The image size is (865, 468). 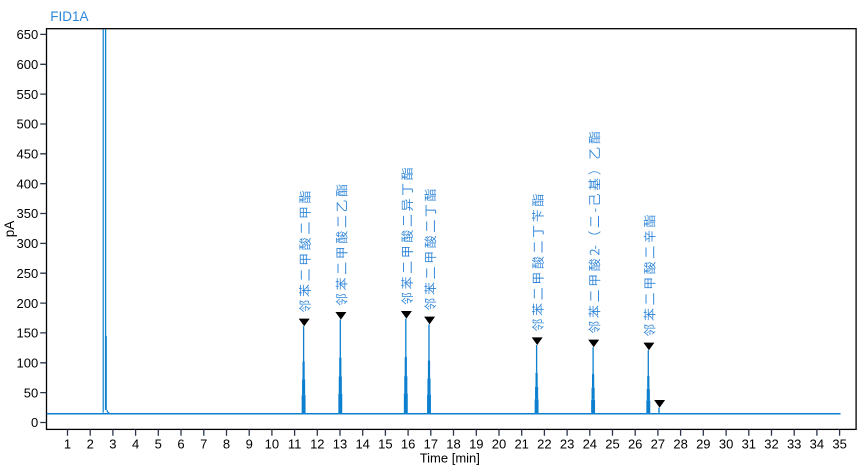 What do you see at coordinates (408, 444) in the screenshot?
I see `svg-text: 16` at bounding box center [408, 444].